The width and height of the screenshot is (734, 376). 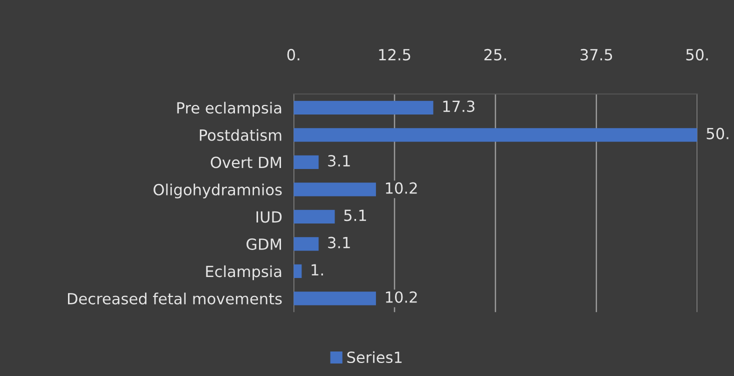 What do you see at coordinates (317, 270) in the screenshot?
I see `data-label: 1.` at bounding box center [317, 270].